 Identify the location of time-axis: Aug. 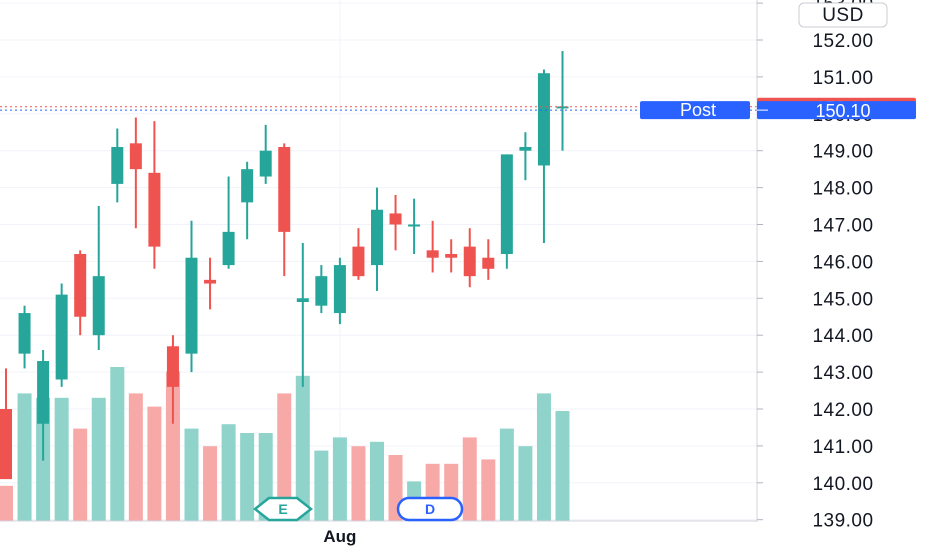
(339, 536).